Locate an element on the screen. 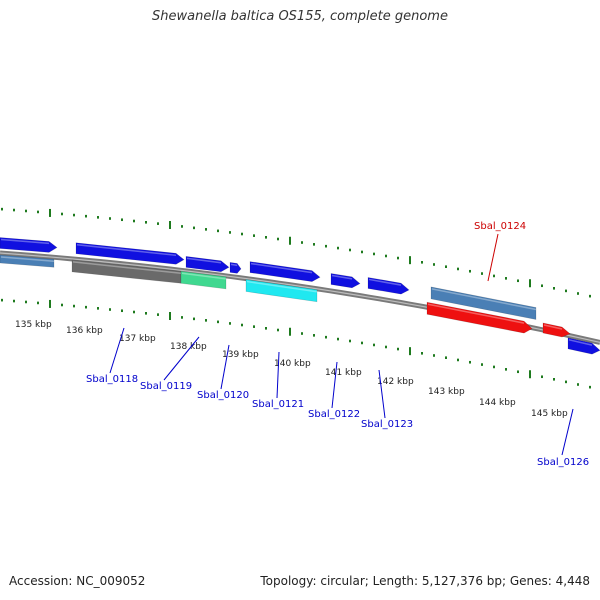  gene-label: Sbal_0118 is located at coordinates (112, 379).